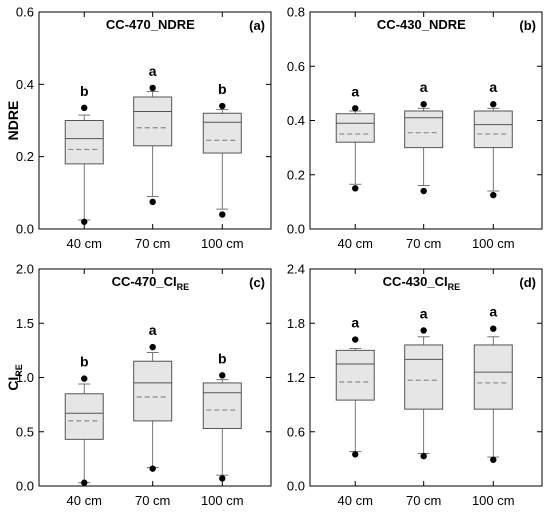 The width and height of the screenshot is (550, 512). What do you see at coordinates (151, 283) in the screenshot?
I see `panel-title: CC-470_CIRE` at bounding box center [151, 283].